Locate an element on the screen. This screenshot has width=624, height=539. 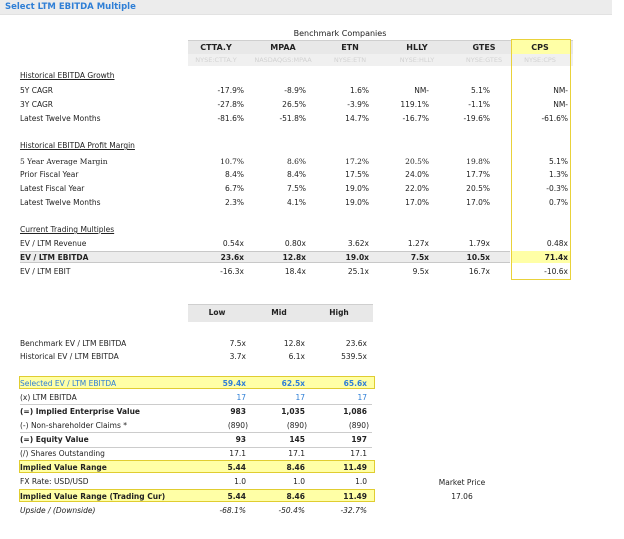
cell: 5.1% is located at coordinates (480, 90).